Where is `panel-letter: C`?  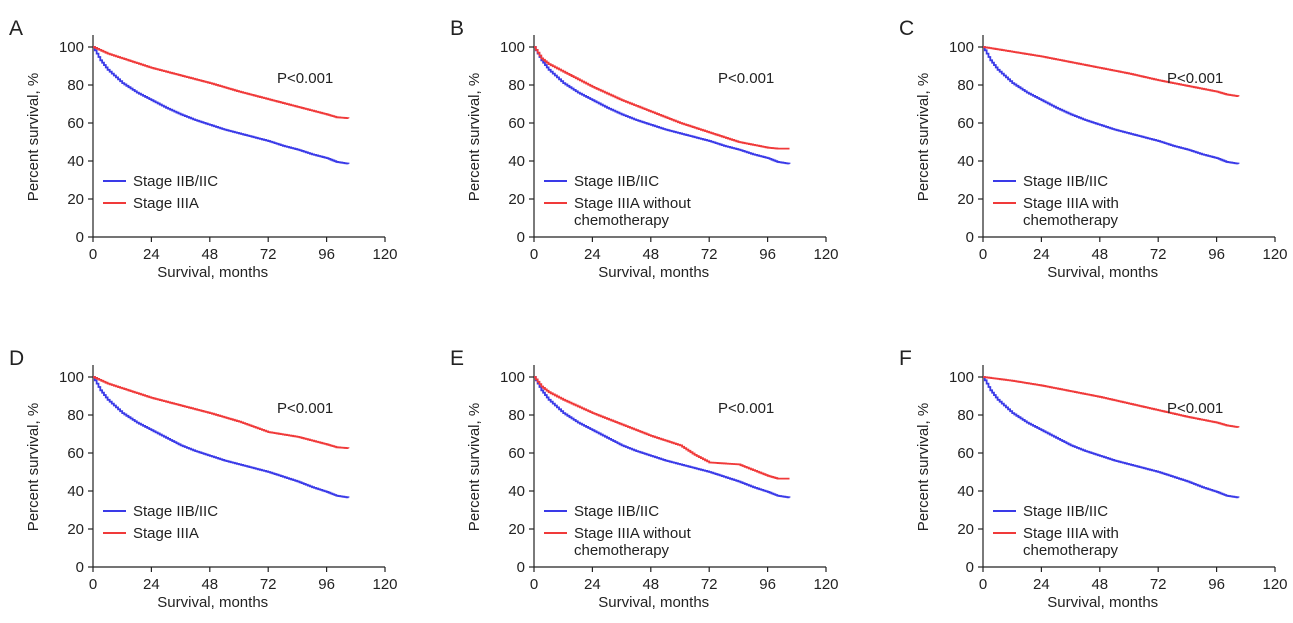 panel-letter: C is located at coordinates (906, 28).